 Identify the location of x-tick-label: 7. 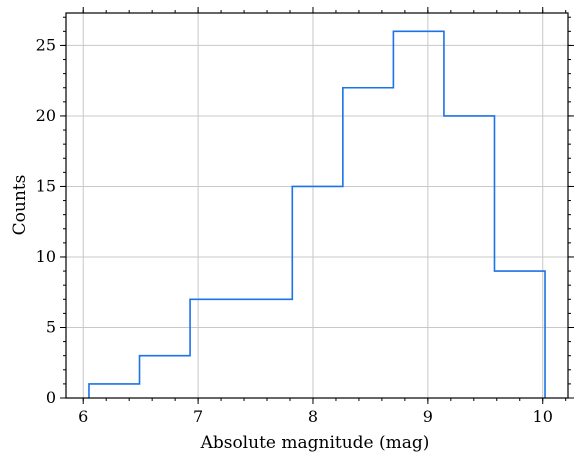
(198, 416).